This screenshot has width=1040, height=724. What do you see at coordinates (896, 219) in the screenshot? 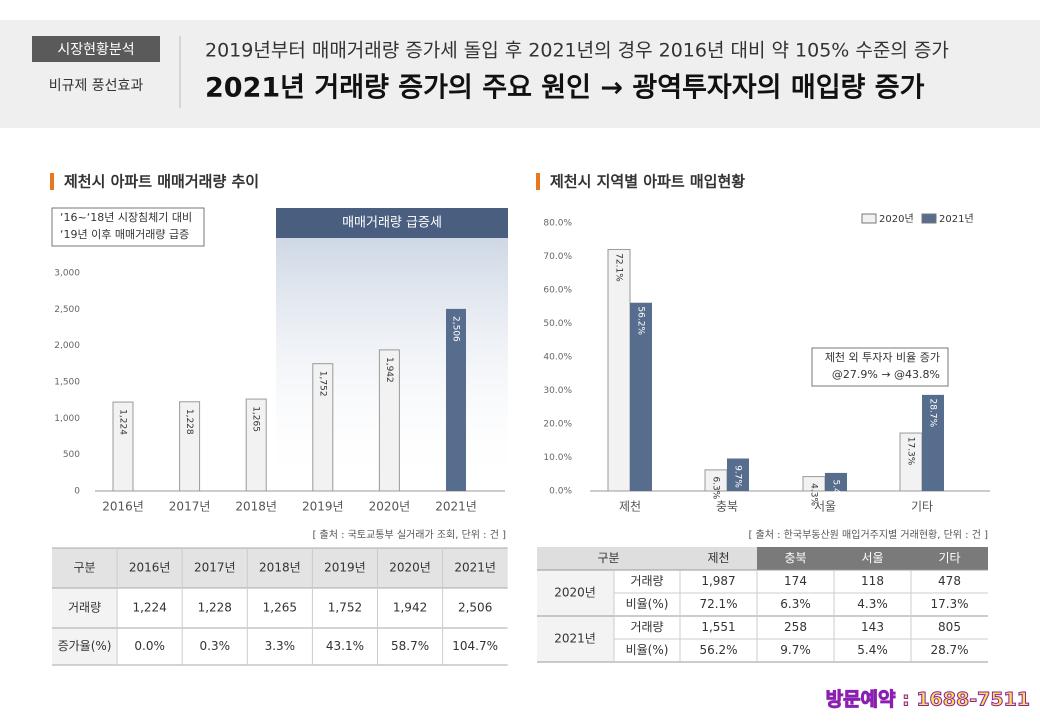
I see `legend-label: 2020년` at bounding box center [896, 219].